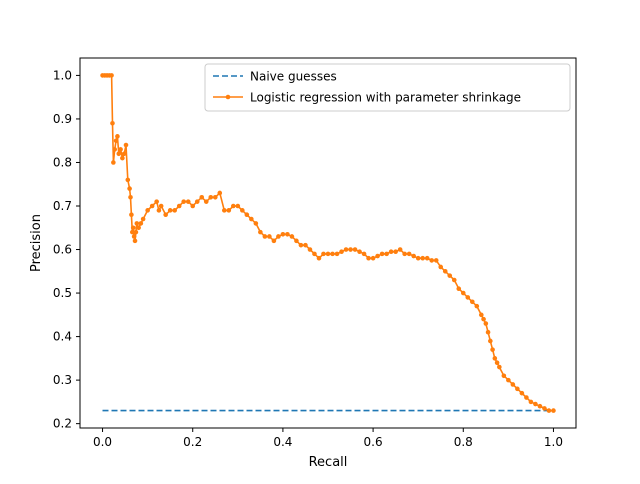 The image size is (640, 484). I want to click on legend-box, so click(387, 87).